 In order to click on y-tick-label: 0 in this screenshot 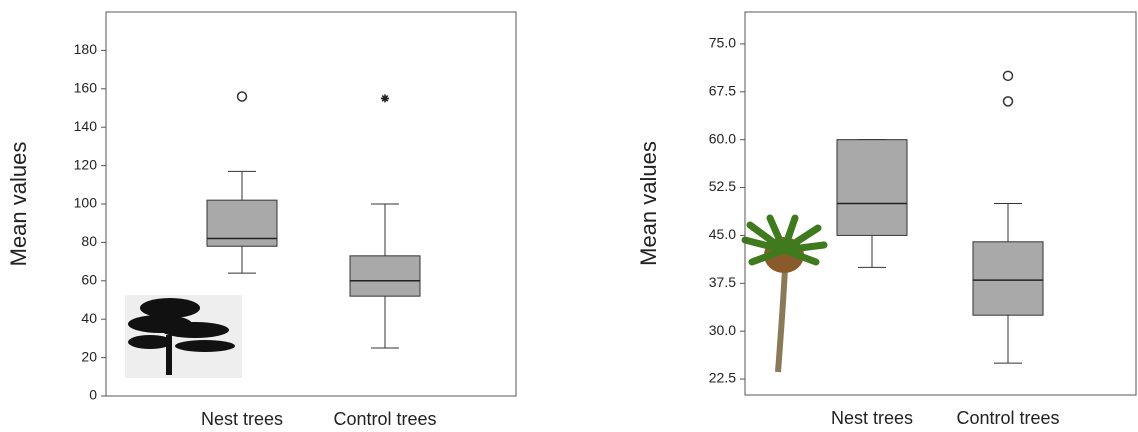, I will do `click(93, 395)`.